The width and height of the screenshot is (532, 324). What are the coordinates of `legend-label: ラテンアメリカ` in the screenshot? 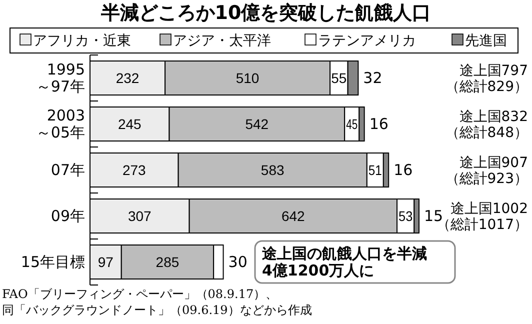 It's located at (367, 41).